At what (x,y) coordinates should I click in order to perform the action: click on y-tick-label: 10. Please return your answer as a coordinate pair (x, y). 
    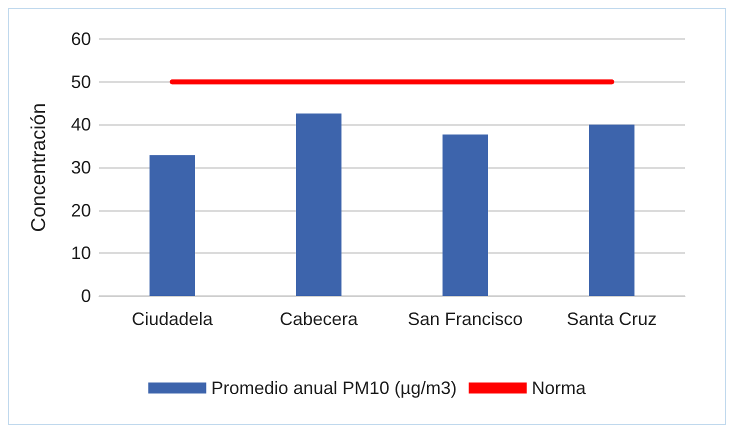
    Looking at the image, I should click on (80, 253).